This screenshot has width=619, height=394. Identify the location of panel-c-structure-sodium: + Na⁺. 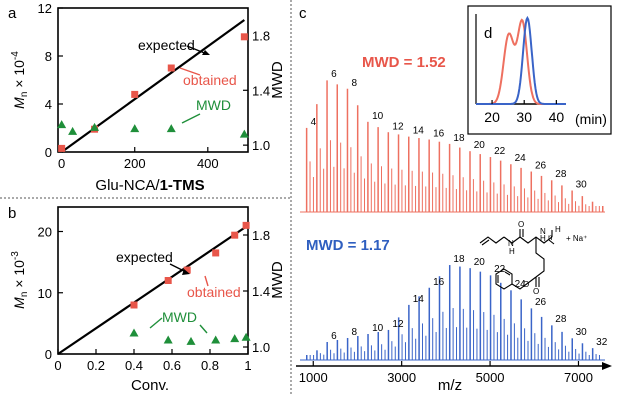
(576, 238).